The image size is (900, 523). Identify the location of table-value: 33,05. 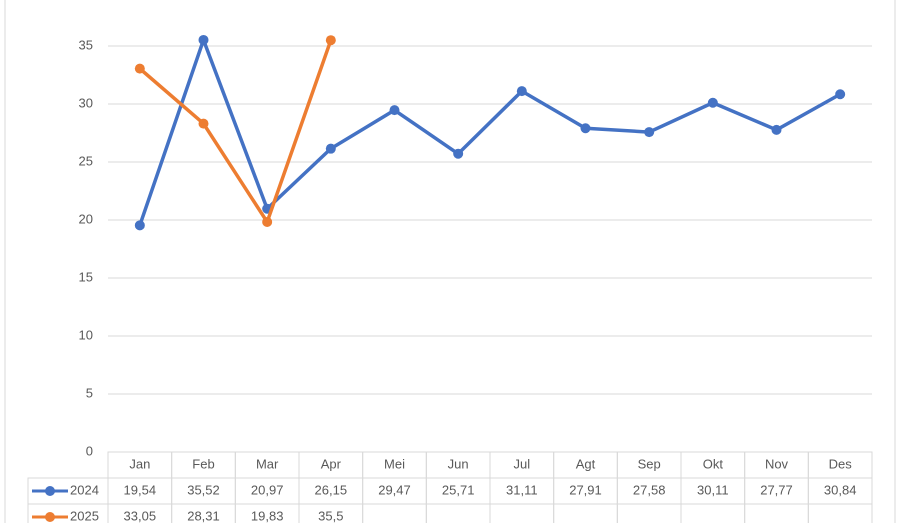
(140, 515).